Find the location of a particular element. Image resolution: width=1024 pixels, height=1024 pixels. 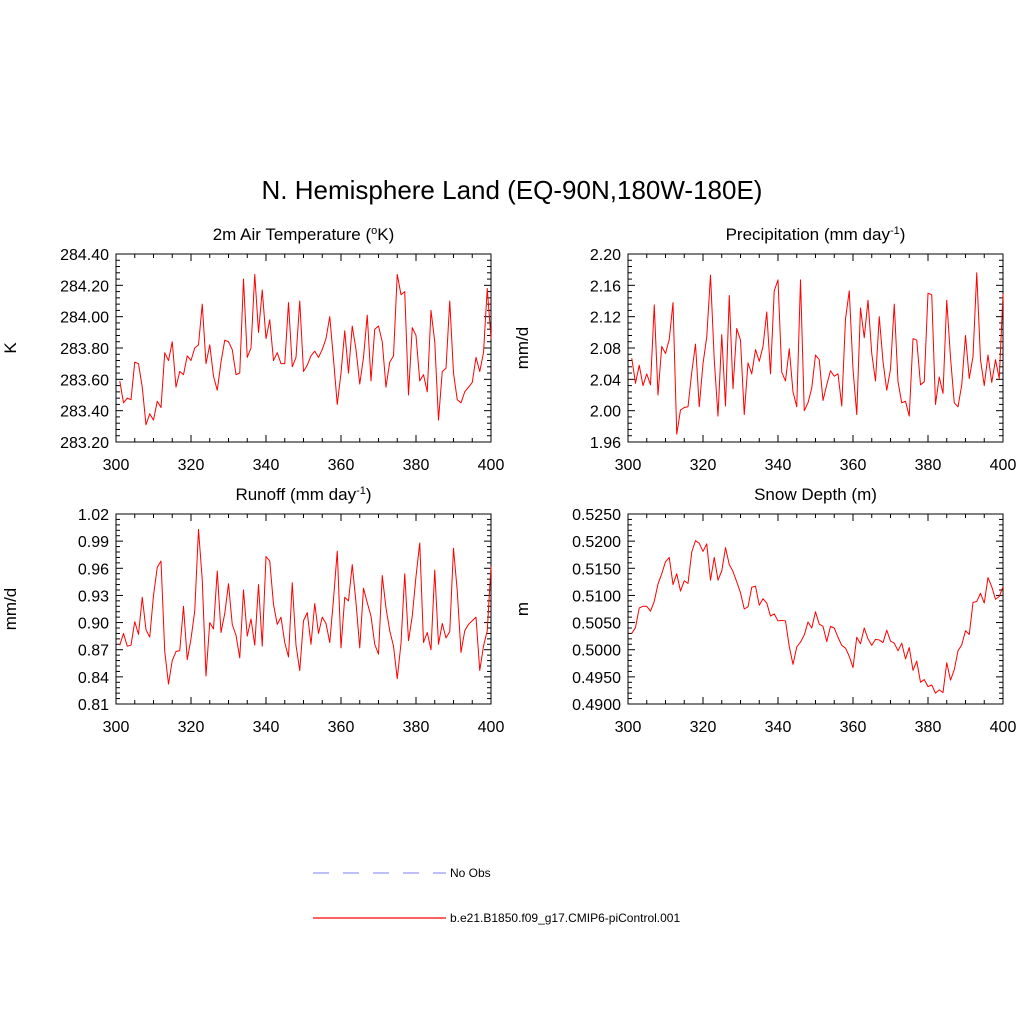

y-tick-label: 283.80 is located at coordinates (84, 349).